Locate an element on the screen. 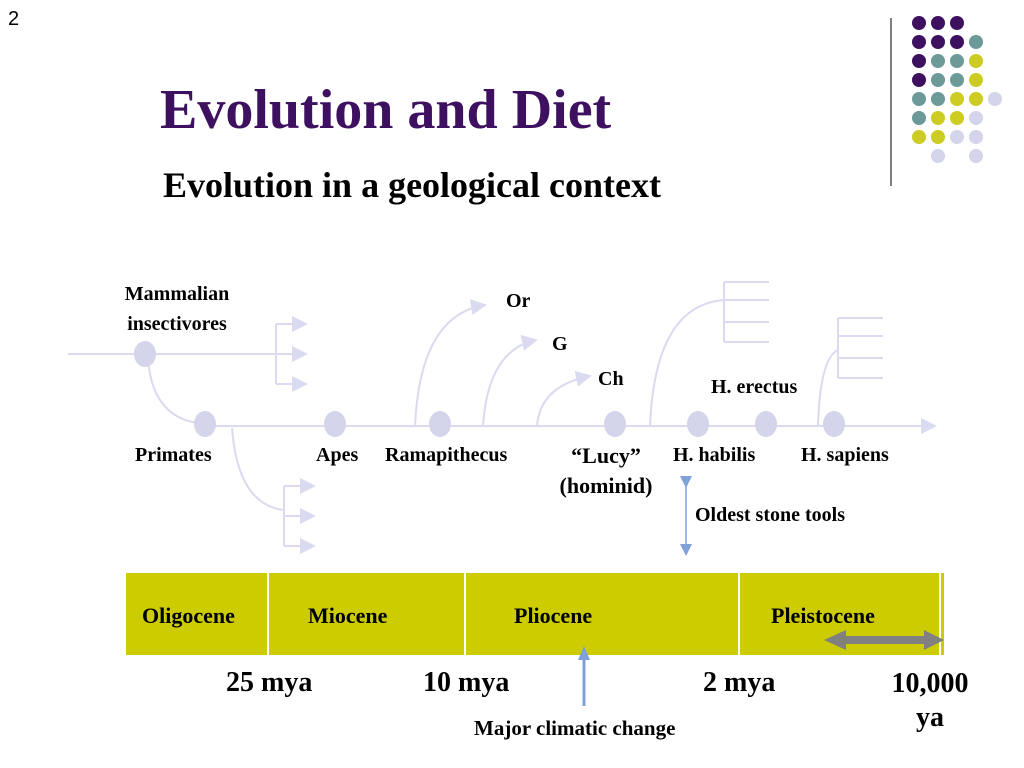 Image resolution: width=1024 pixels, height=768 pixels. epoch-band: Oligocene Miocene Pliocene Pleistocene is located at coordinates (535, 614).